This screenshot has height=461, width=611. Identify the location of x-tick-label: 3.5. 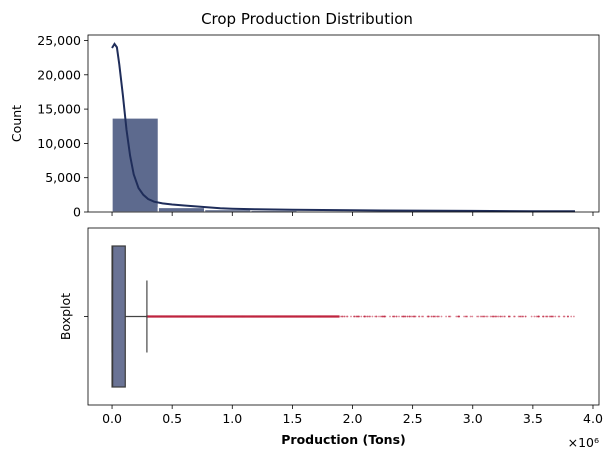
(533, 418).